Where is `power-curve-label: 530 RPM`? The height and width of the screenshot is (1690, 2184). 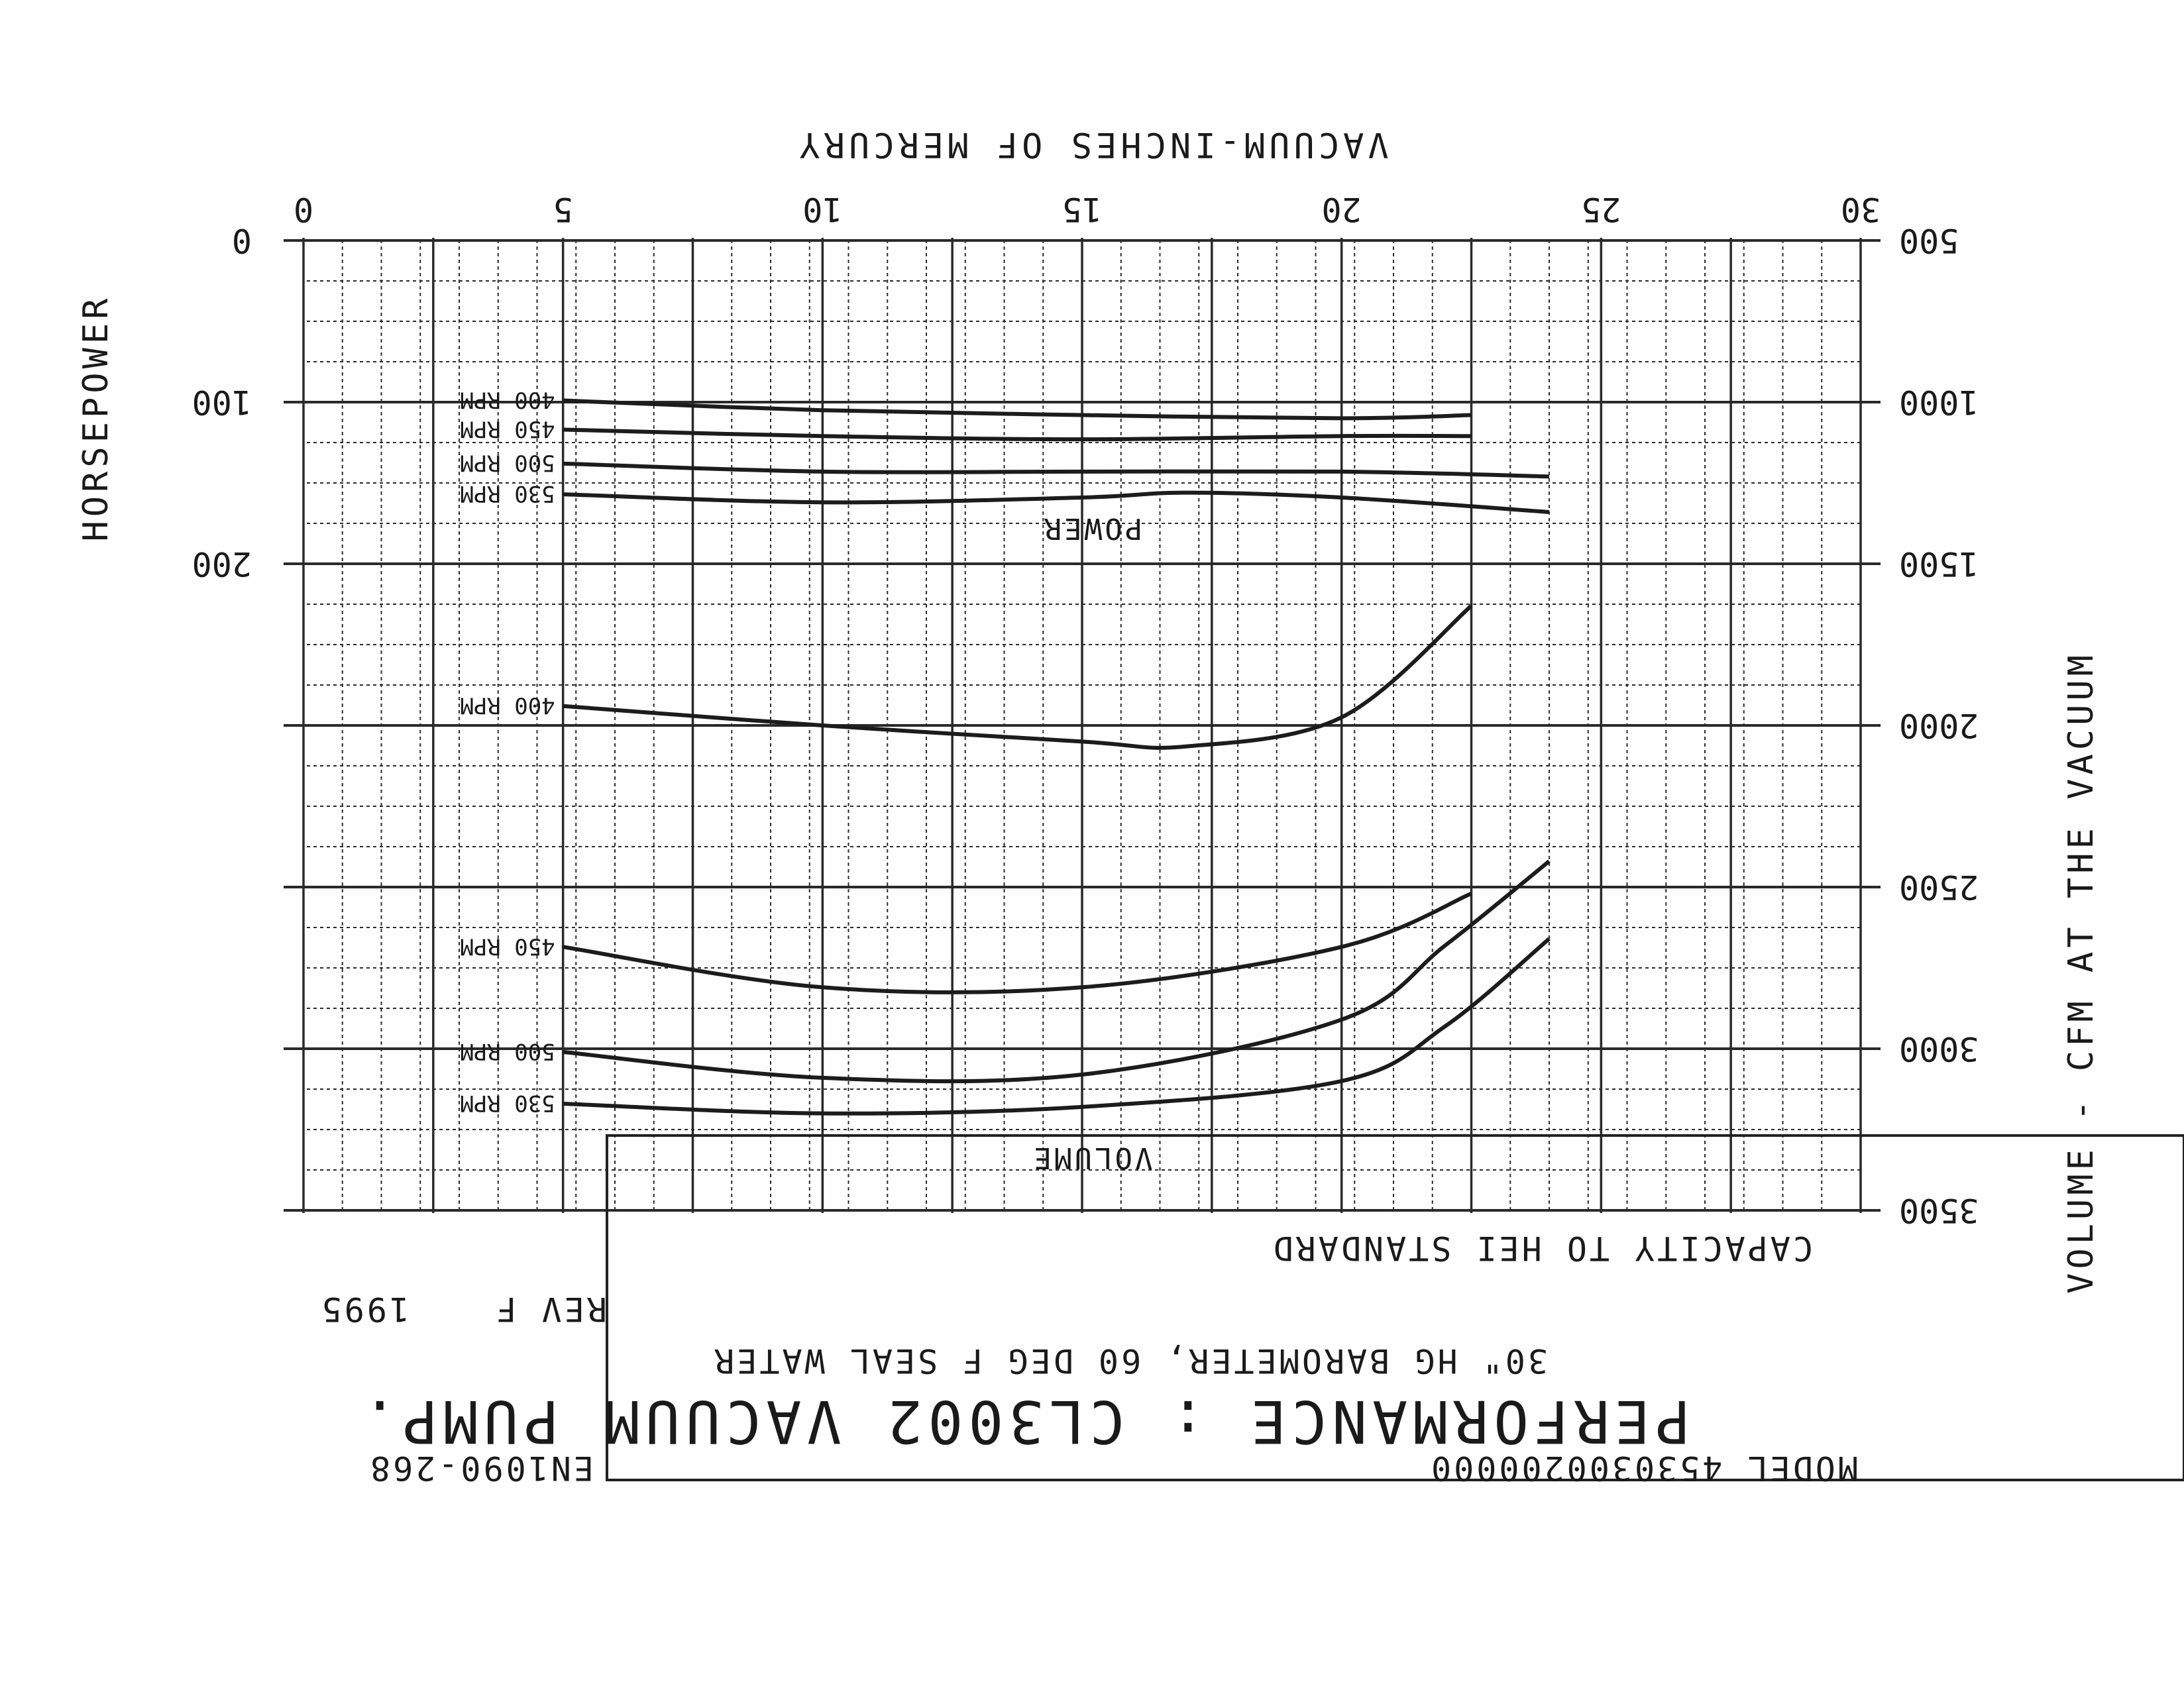 power-curve-label: 530 RPM is located at coordinates (508, 493).